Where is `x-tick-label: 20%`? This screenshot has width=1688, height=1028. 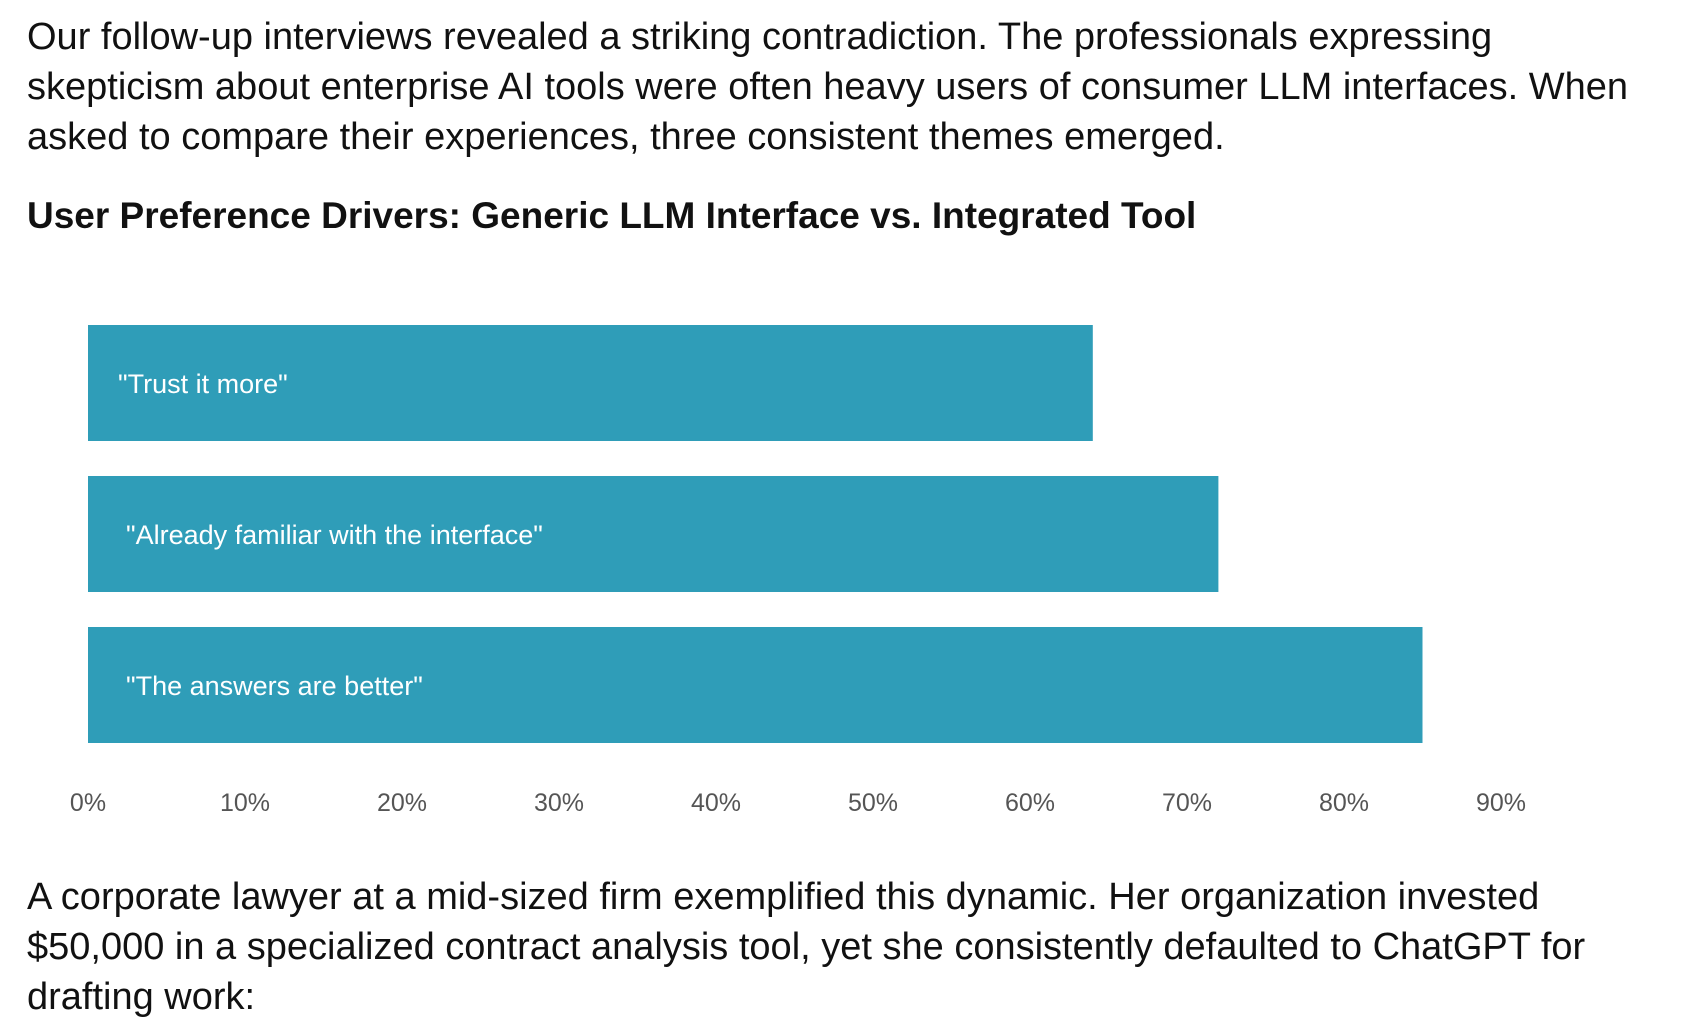 x-tick-label: 20% is located at coordinates (402, 803).